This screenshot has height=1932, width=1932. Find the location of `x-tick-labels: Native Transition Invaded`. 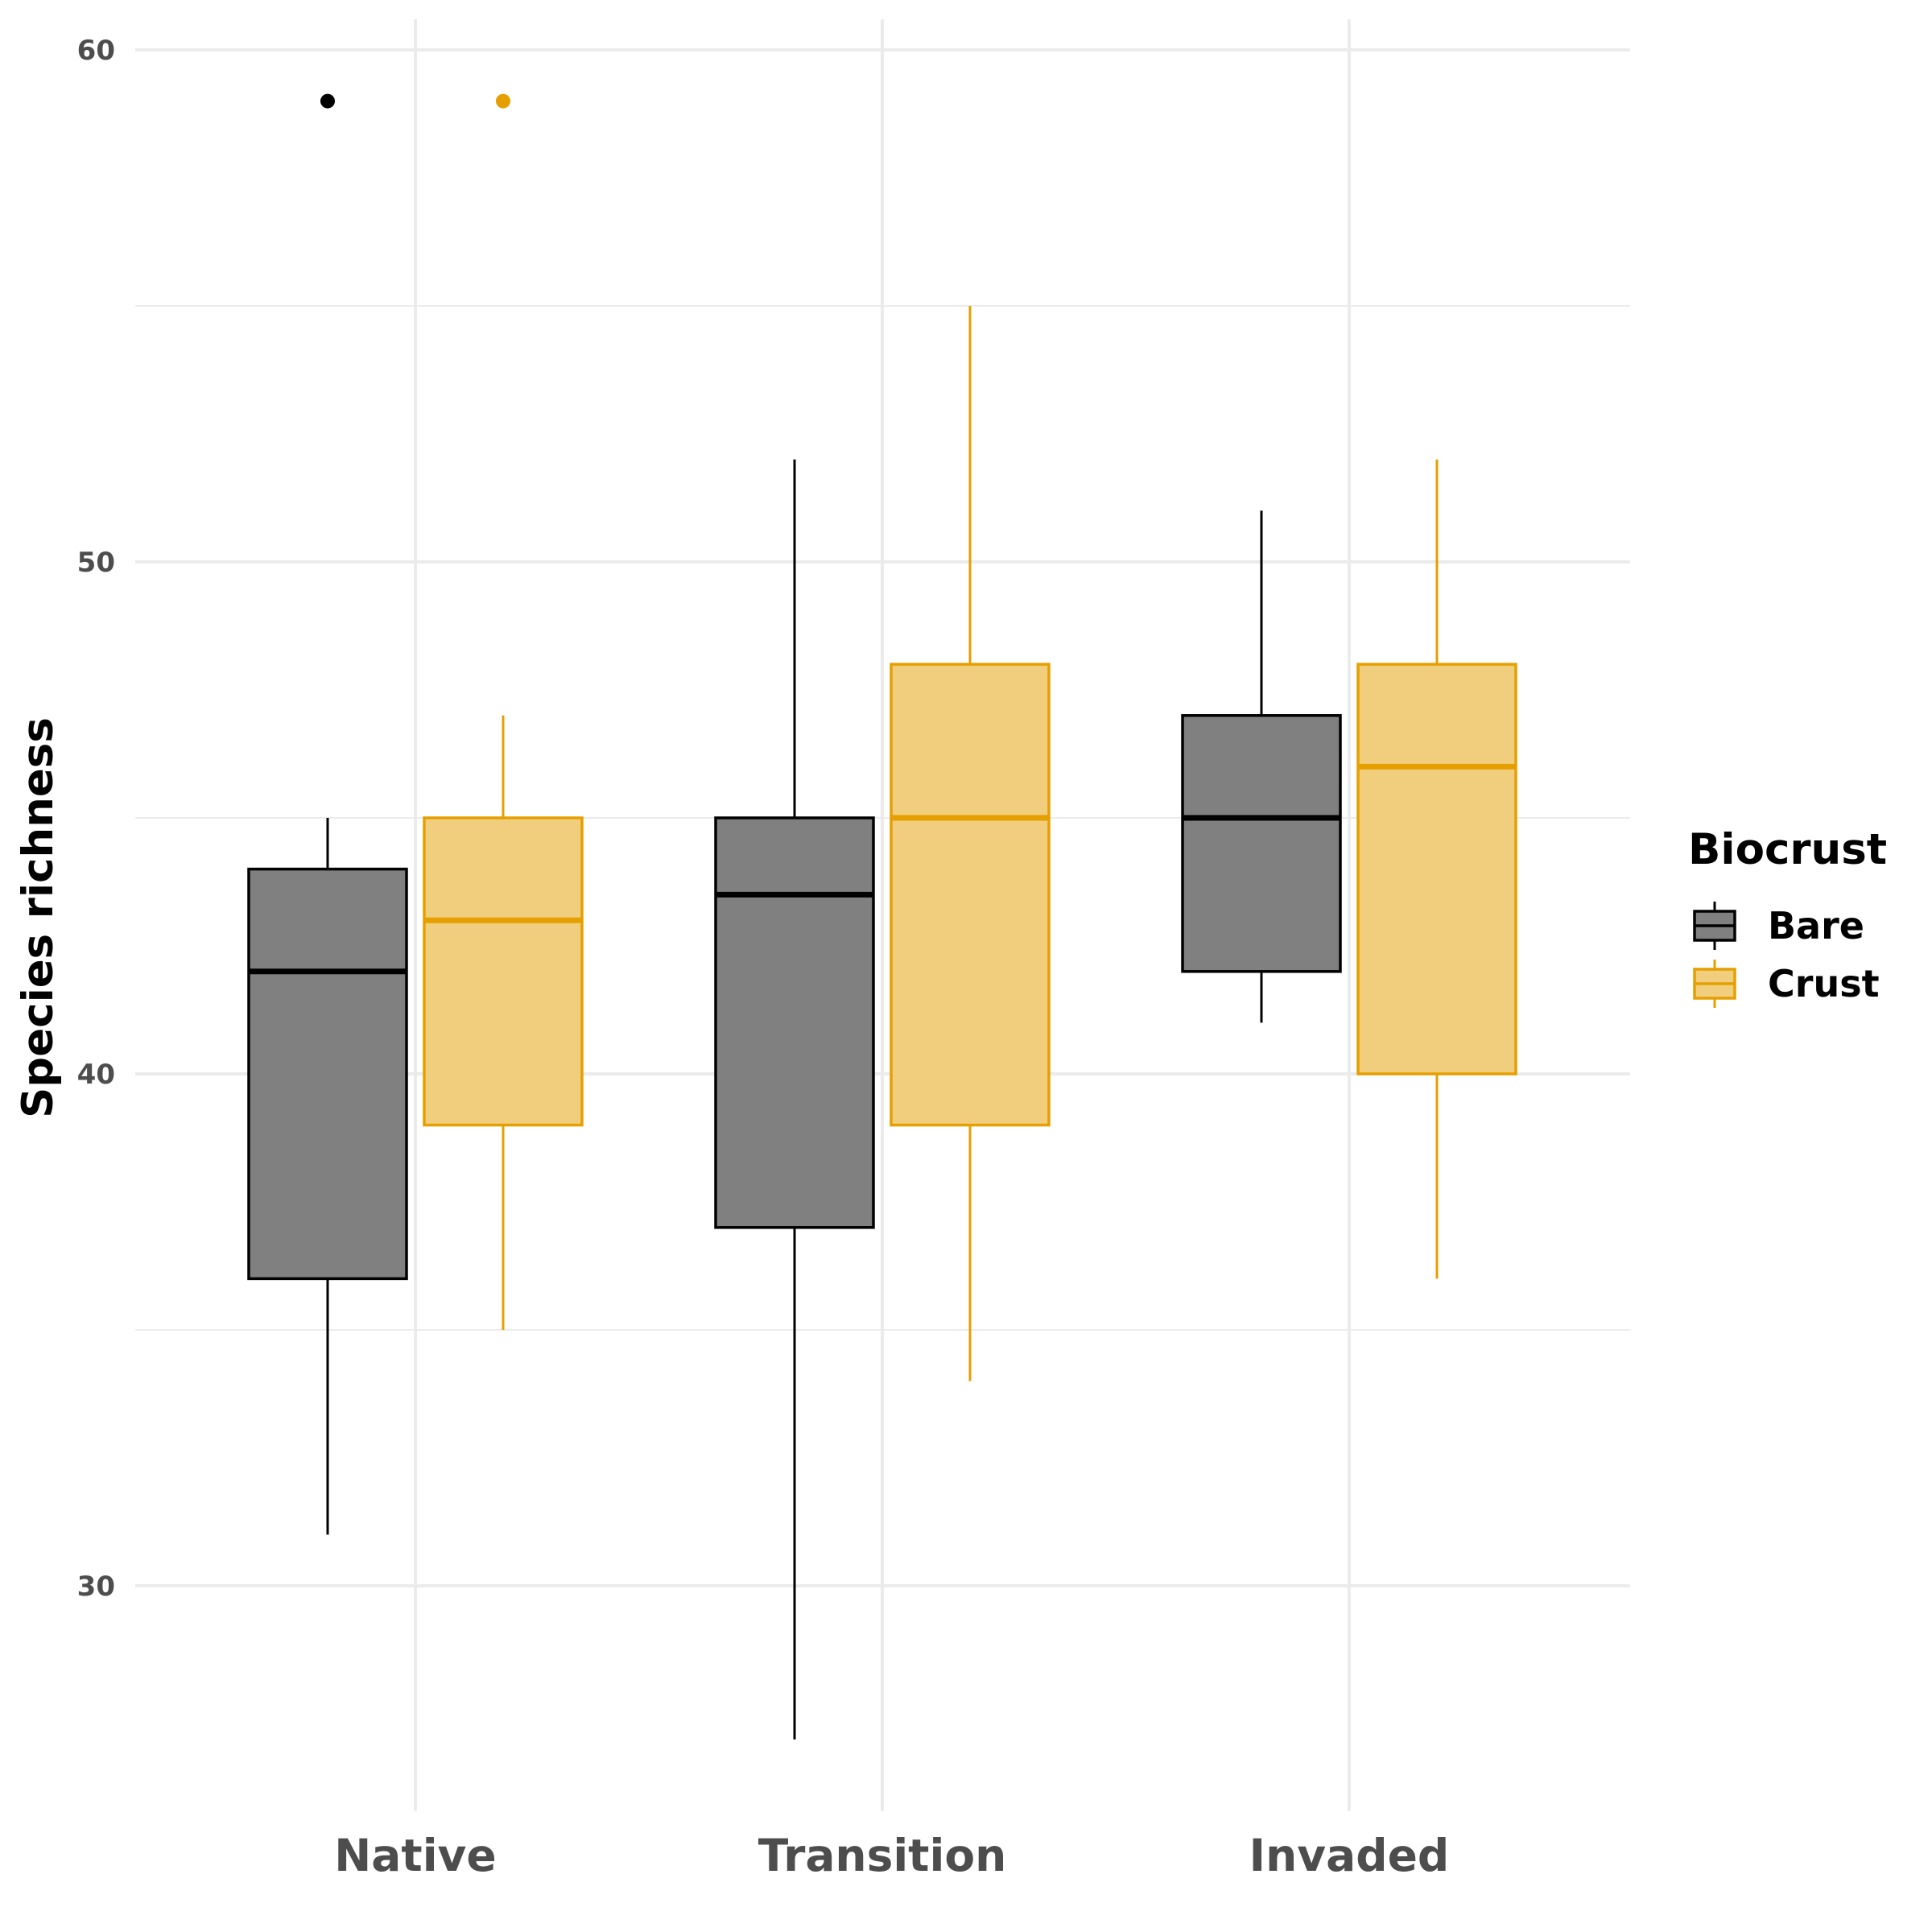

x-tick-labels: Native Transition Invaded is located at coordinates (891, 1855).